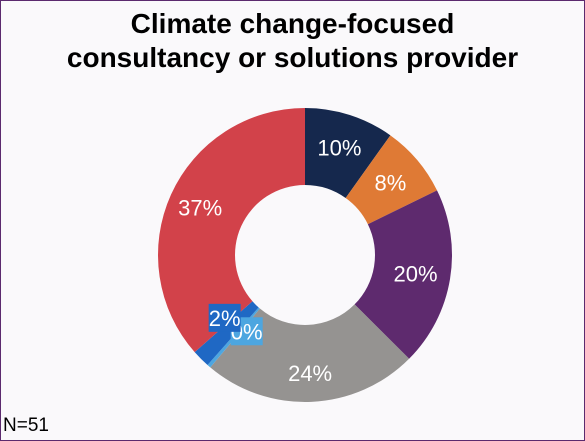 This screenshot has width=585, height=441. What do you see at coordinates (339, 147) in the screenshot?
I see `slice-label-10pct: 10%` at bounding box center [339, 147].